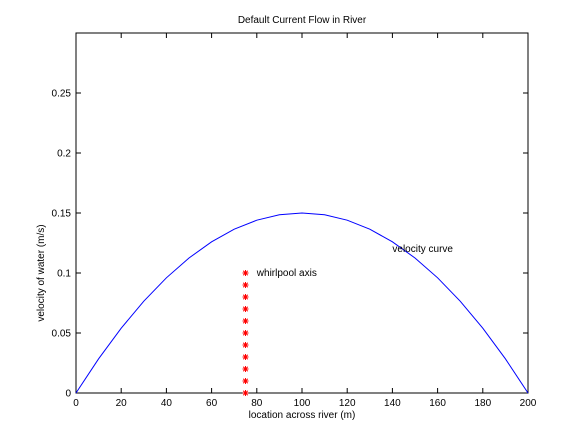 The width and height of the screenshot is (584, 447). Describe the element at coordinates (64, 154) in the screenshot. I see `y-tick-label: 0.2` at that location.